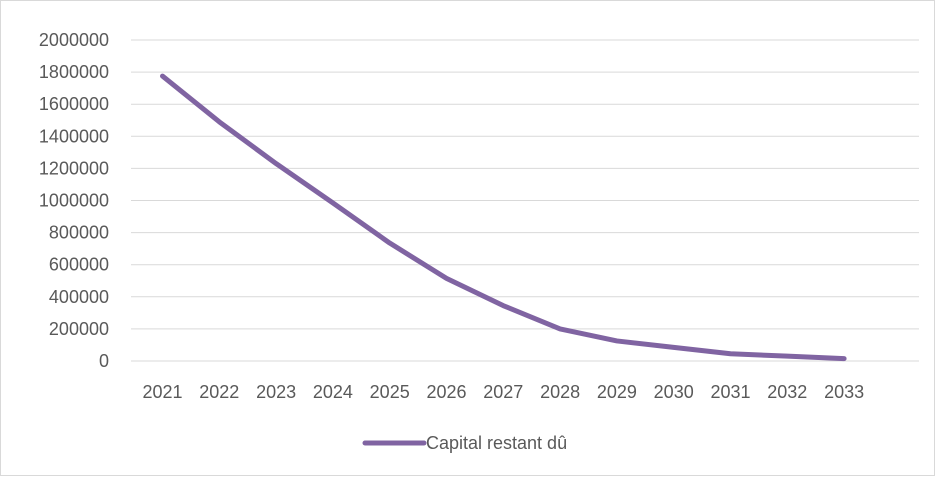  Describe the element at coordinates (79, 233) in the screenshot. I see `y-tick-label: 800000` at that location.